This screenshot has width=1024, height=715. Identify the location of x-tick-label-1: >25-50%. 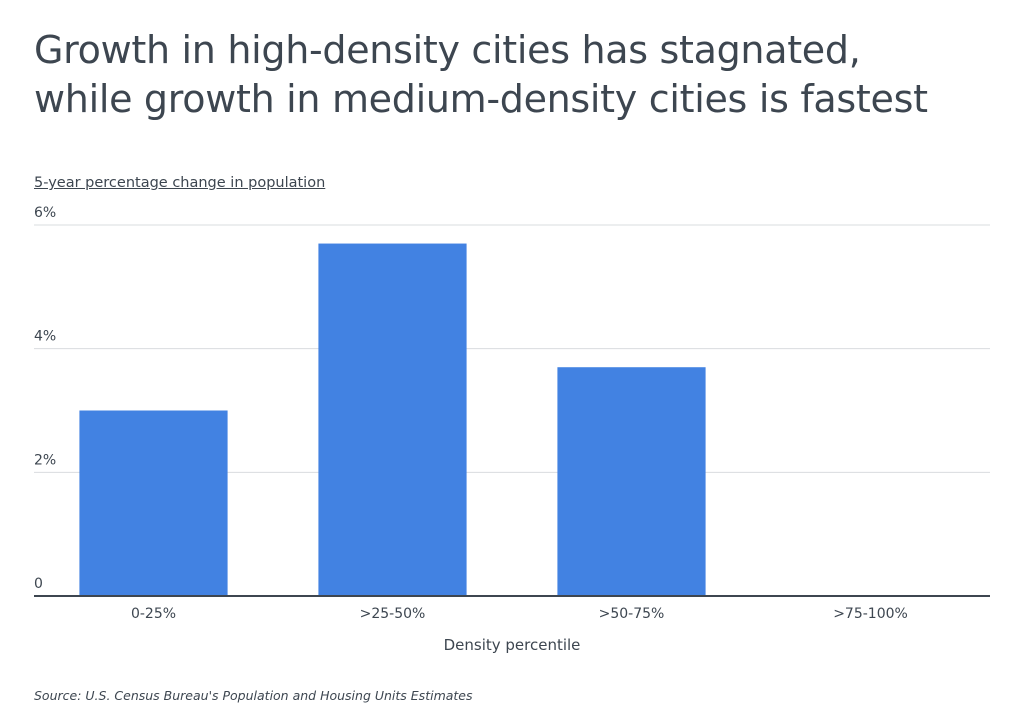
(393, 614).